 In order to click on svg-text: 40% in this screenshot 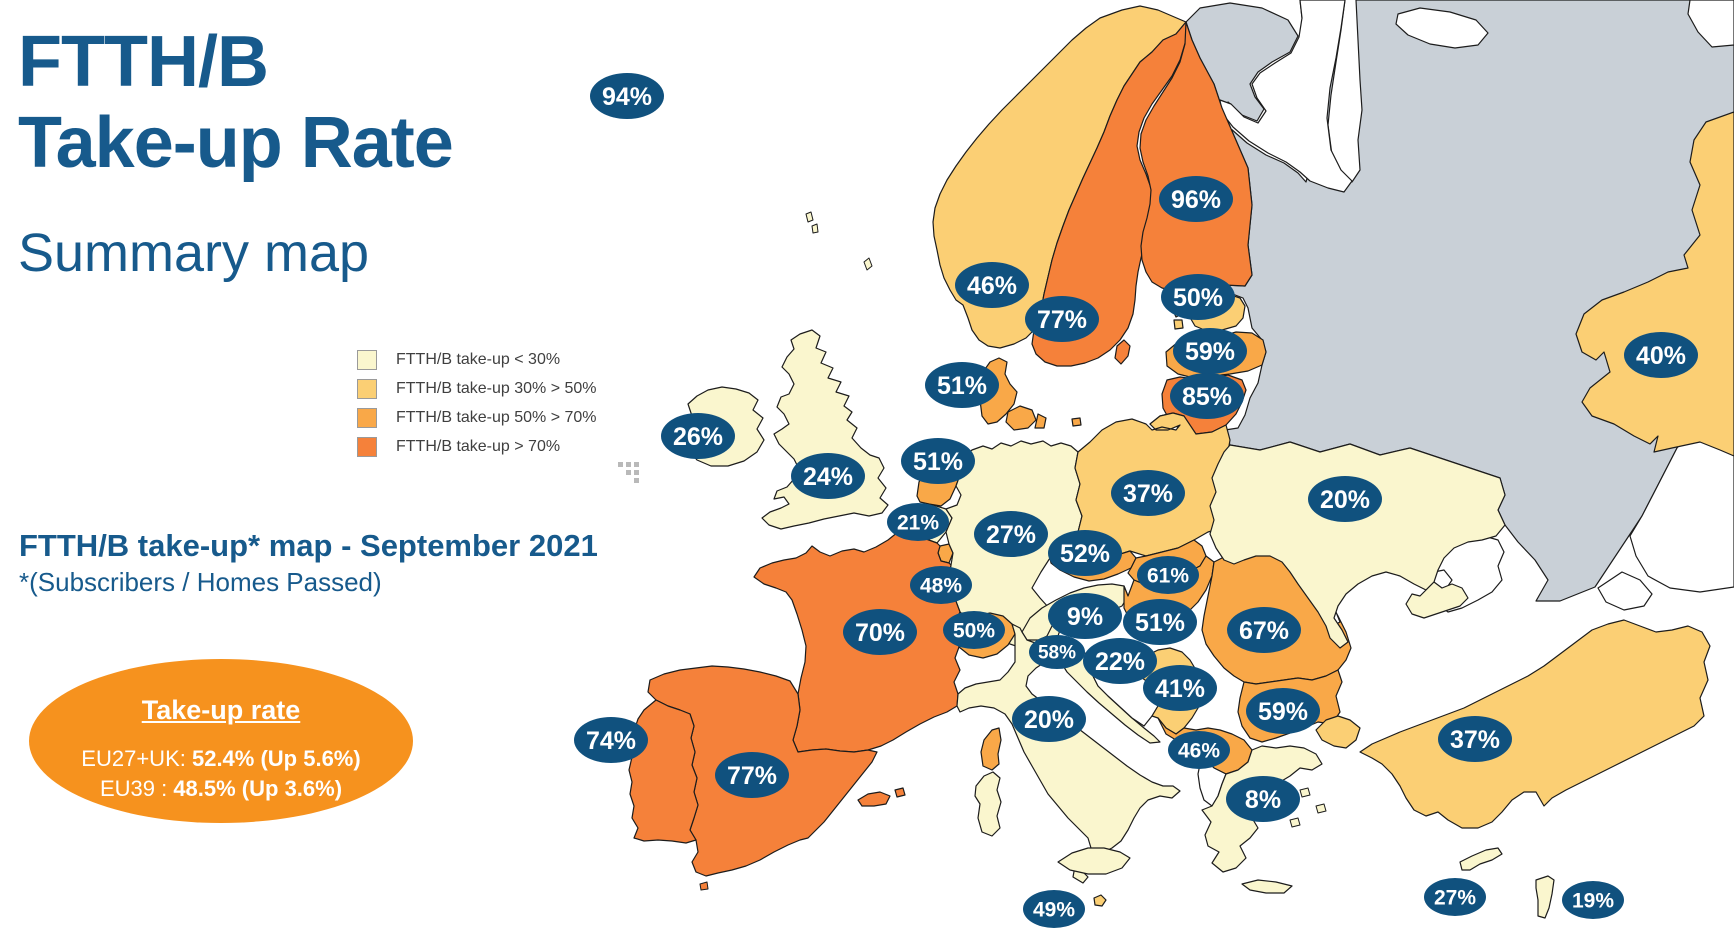, I will do `click(1661, 356)`.